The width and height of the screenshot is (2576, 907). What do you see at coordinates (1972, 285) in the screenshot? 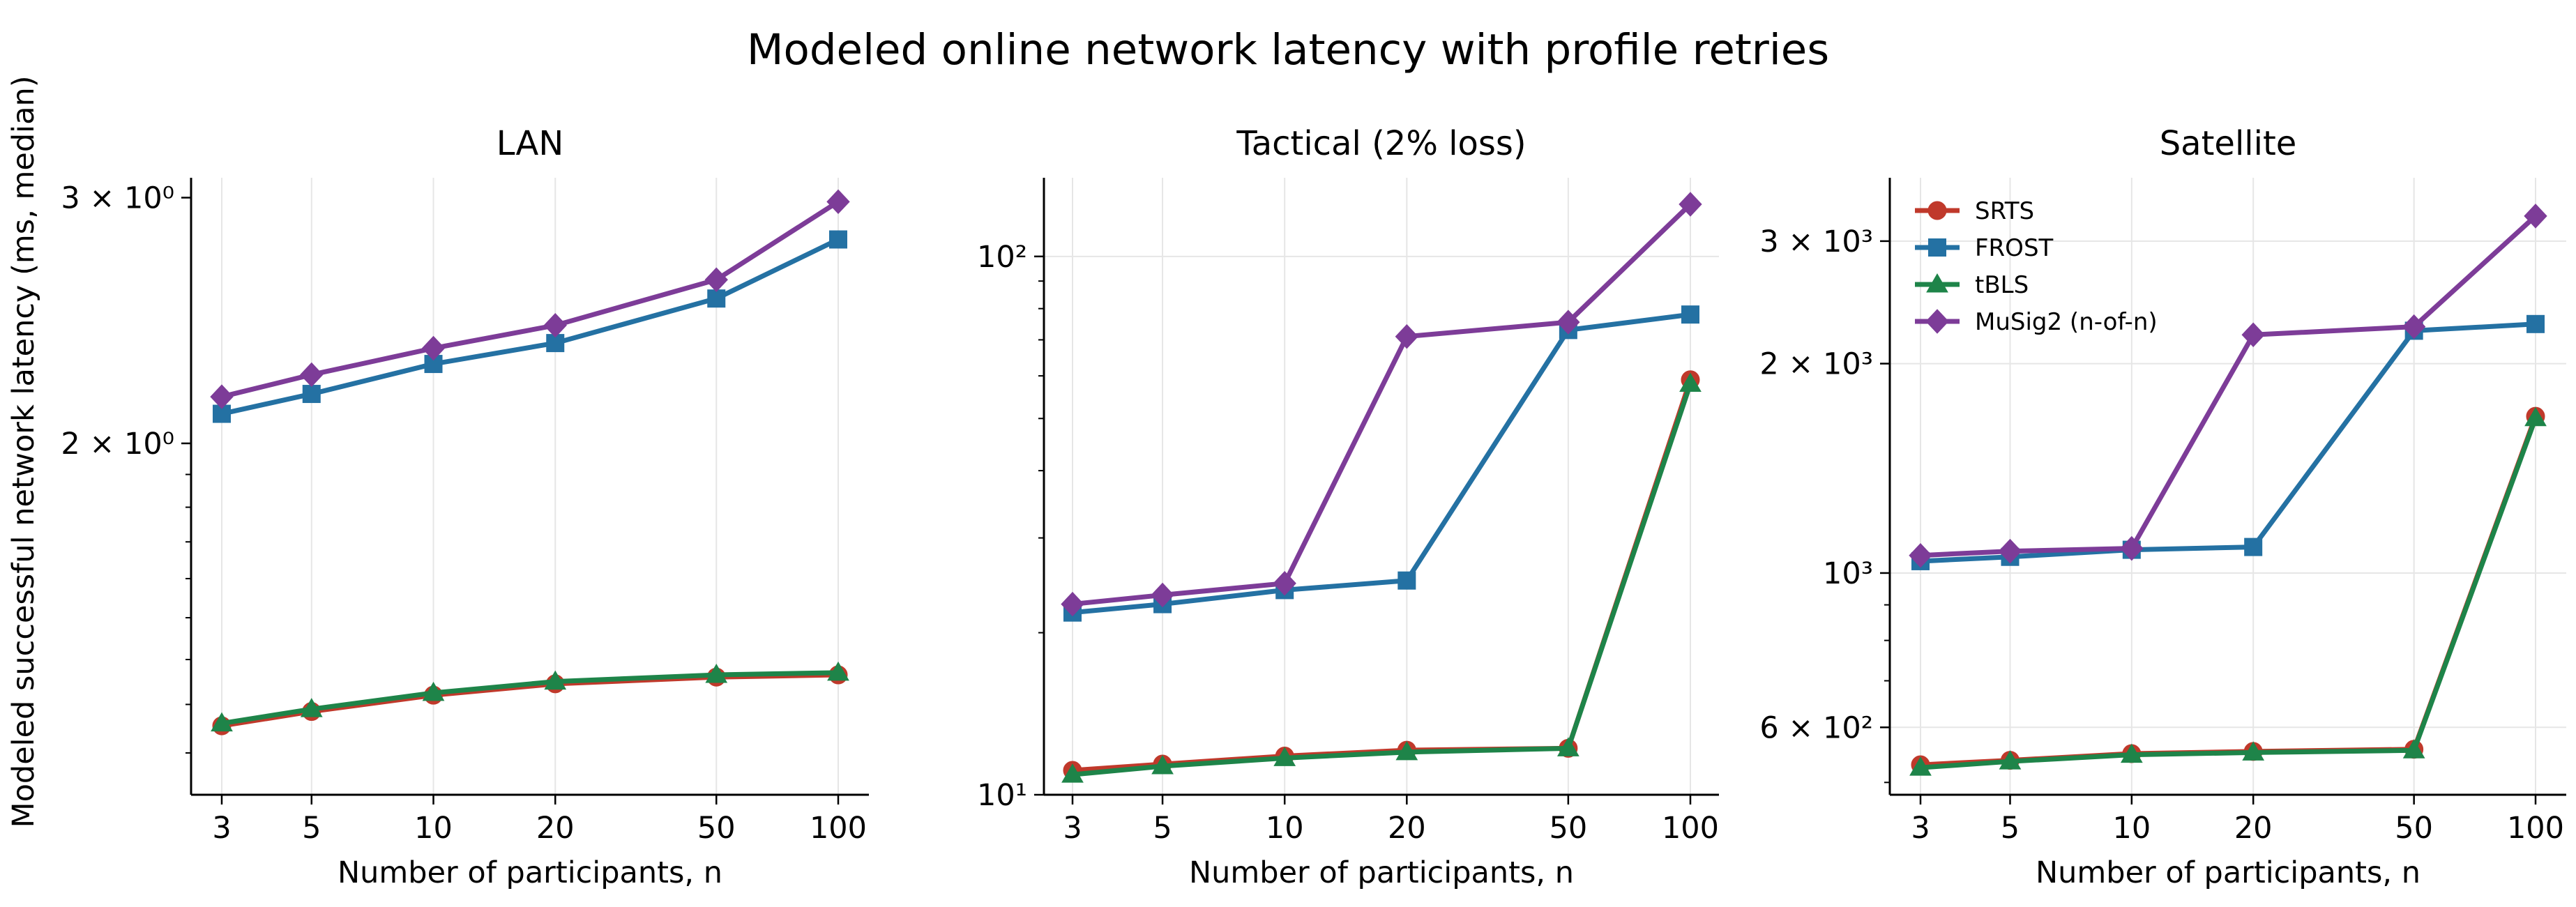
I see `legend-item-tbls: tBLS` at bounding box center [1972, 285].